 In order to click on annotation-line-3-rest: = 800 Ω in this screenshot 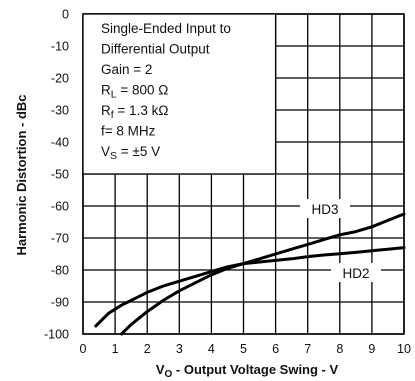, I will do `click(143, 90)`.